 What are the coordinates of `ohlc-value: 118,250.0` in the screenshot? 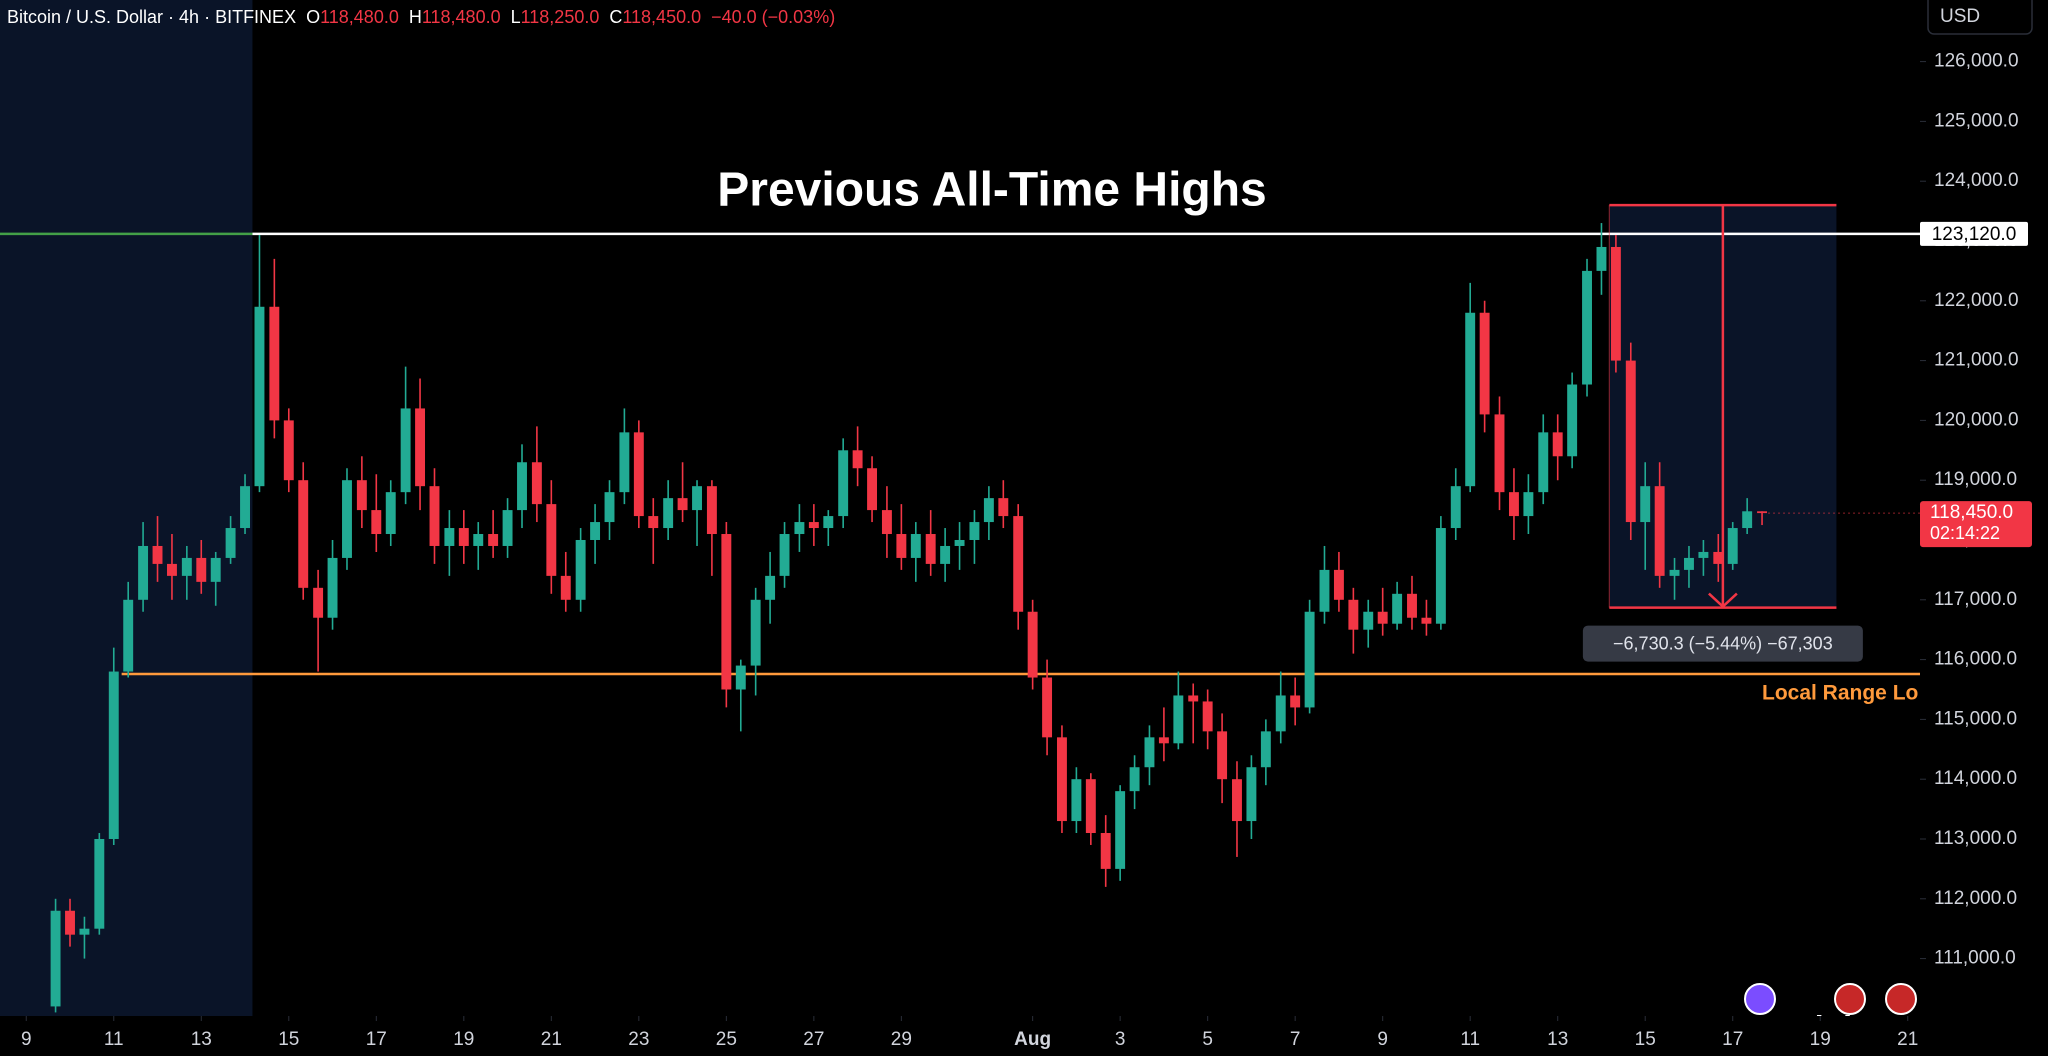 It's located at (560, 17).